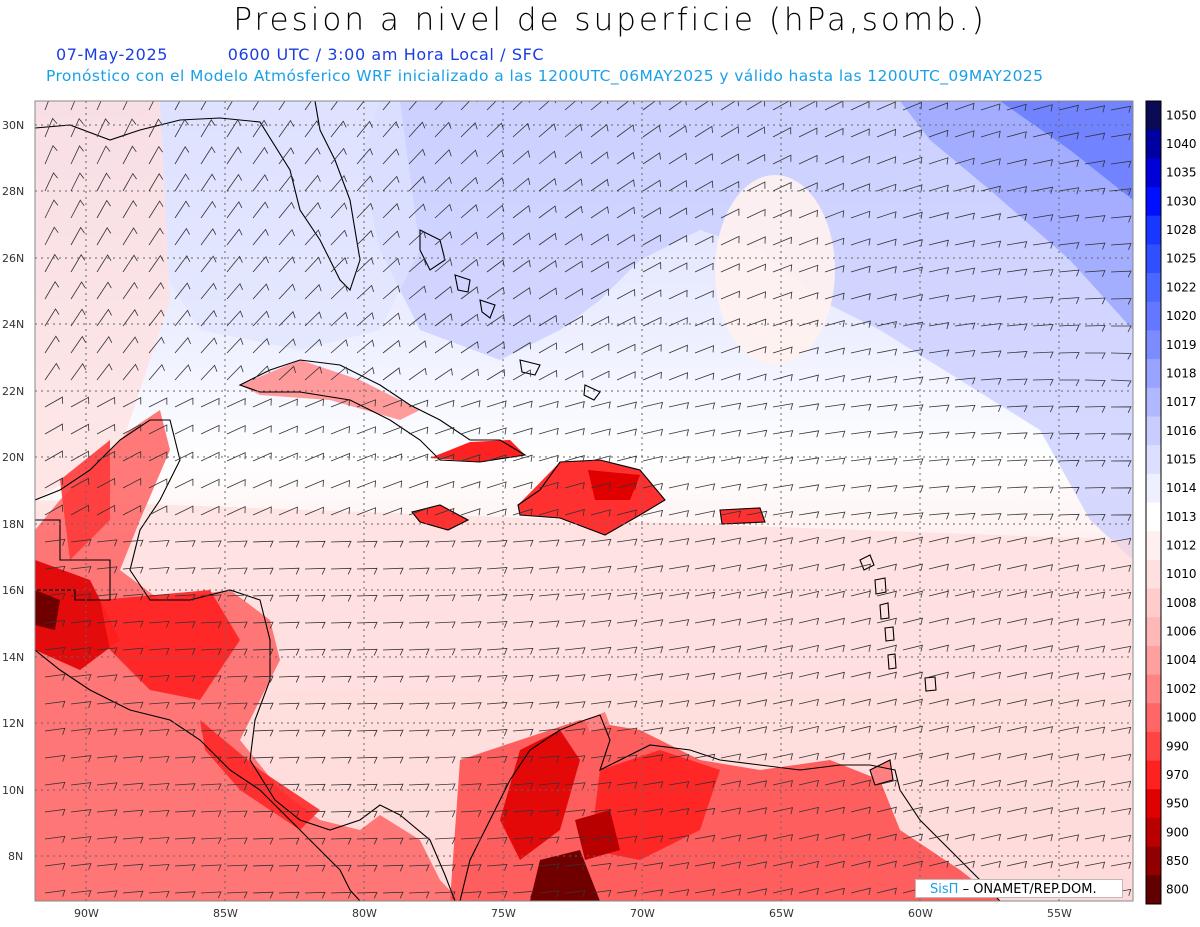  Describe the element at coordinates (13, 590) in the screenshot. I see `lat-label: 16N` at that location.